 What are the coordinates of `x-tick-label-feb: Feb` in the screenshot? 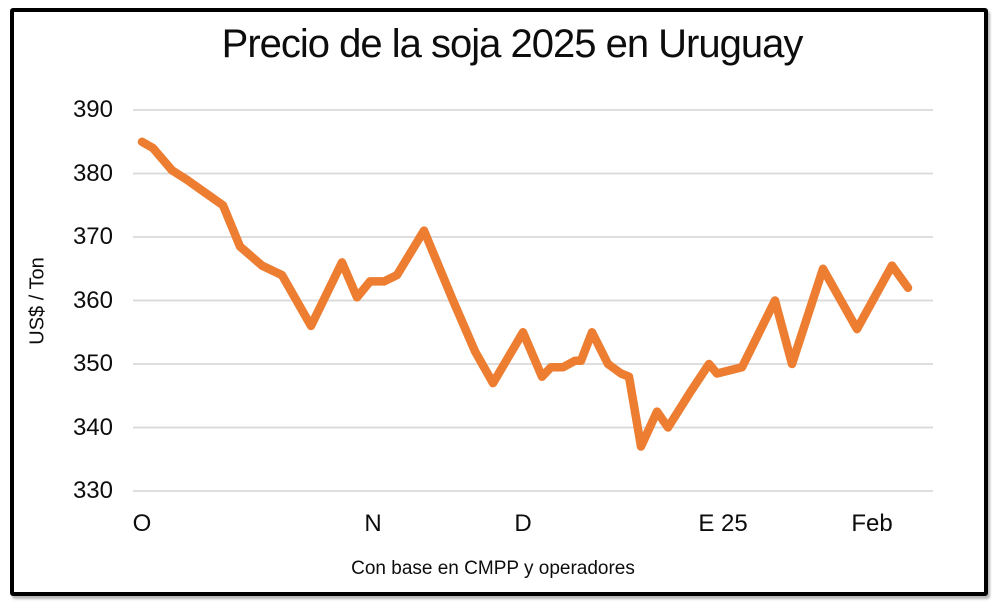 It's located at (872, 523).